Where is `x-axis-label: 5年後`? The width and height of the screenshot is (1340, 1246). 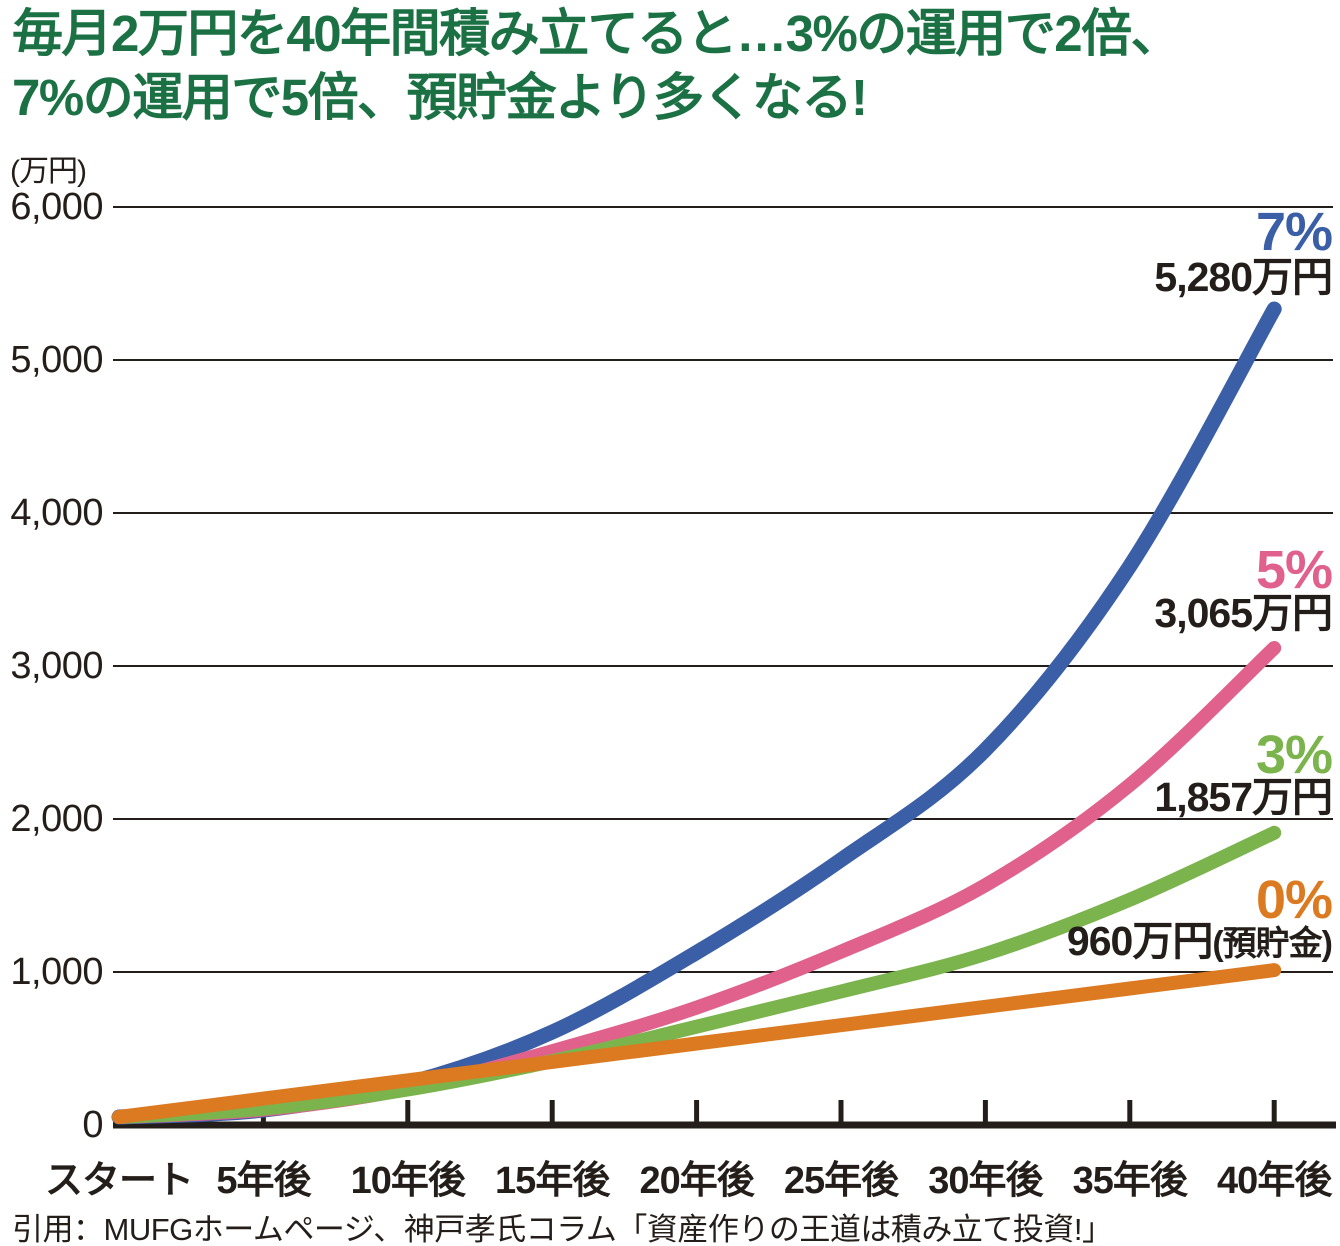
x-axis-label: 5年後 is located at coordinates (263, 1181).